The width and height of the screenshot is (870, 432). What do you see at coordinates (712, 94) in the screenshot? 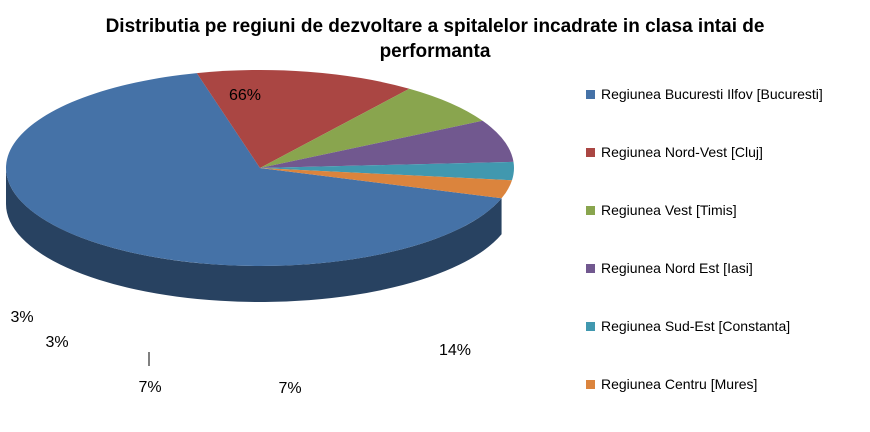
I see `legend-label: Regiunea Bucuresti Ilfov [Bucuresti]` at bounding box center [712, 94].